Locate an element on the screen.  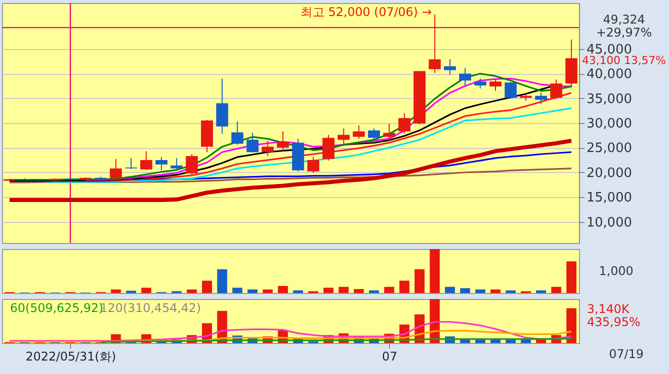
y-tick-label: 40,000 is located at coordinates (609, 74).